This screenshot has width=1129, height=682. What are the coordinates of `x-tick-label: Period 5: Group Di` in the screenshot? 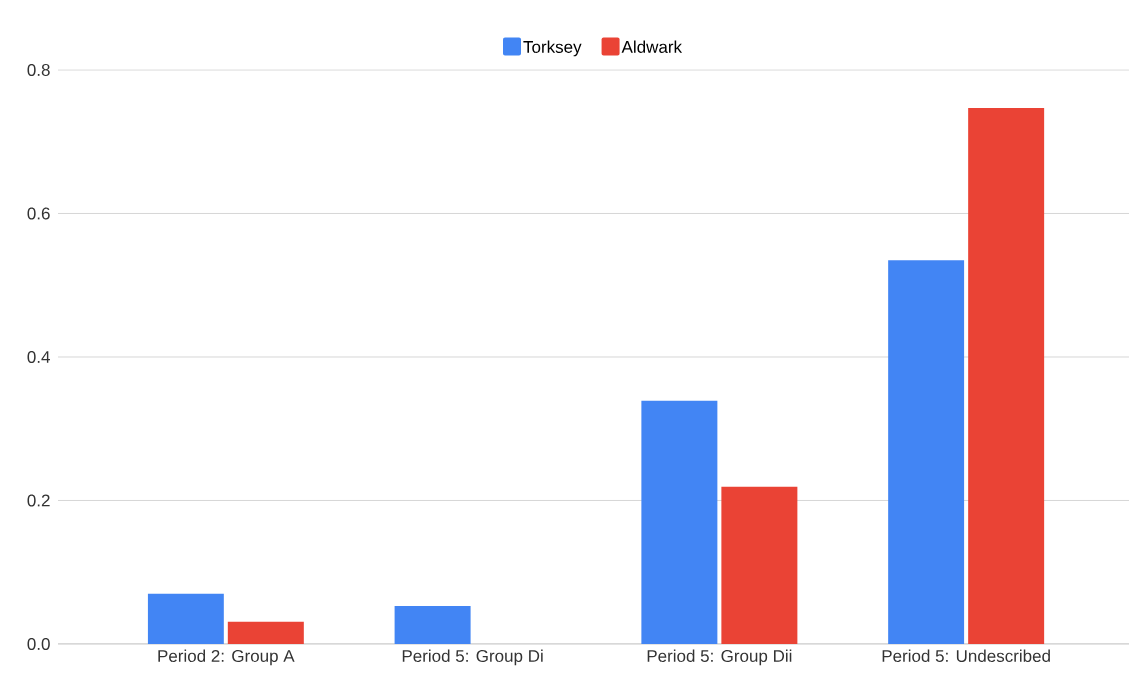 It's located at (472, 657).